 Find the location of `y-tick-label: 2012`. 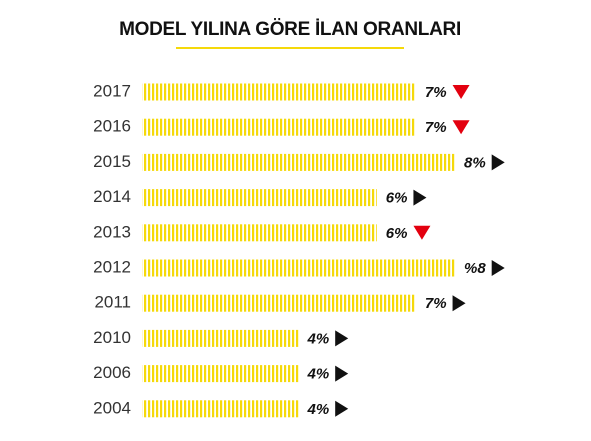

y-tick-label: 2012 is located at coordinates (112, 266).